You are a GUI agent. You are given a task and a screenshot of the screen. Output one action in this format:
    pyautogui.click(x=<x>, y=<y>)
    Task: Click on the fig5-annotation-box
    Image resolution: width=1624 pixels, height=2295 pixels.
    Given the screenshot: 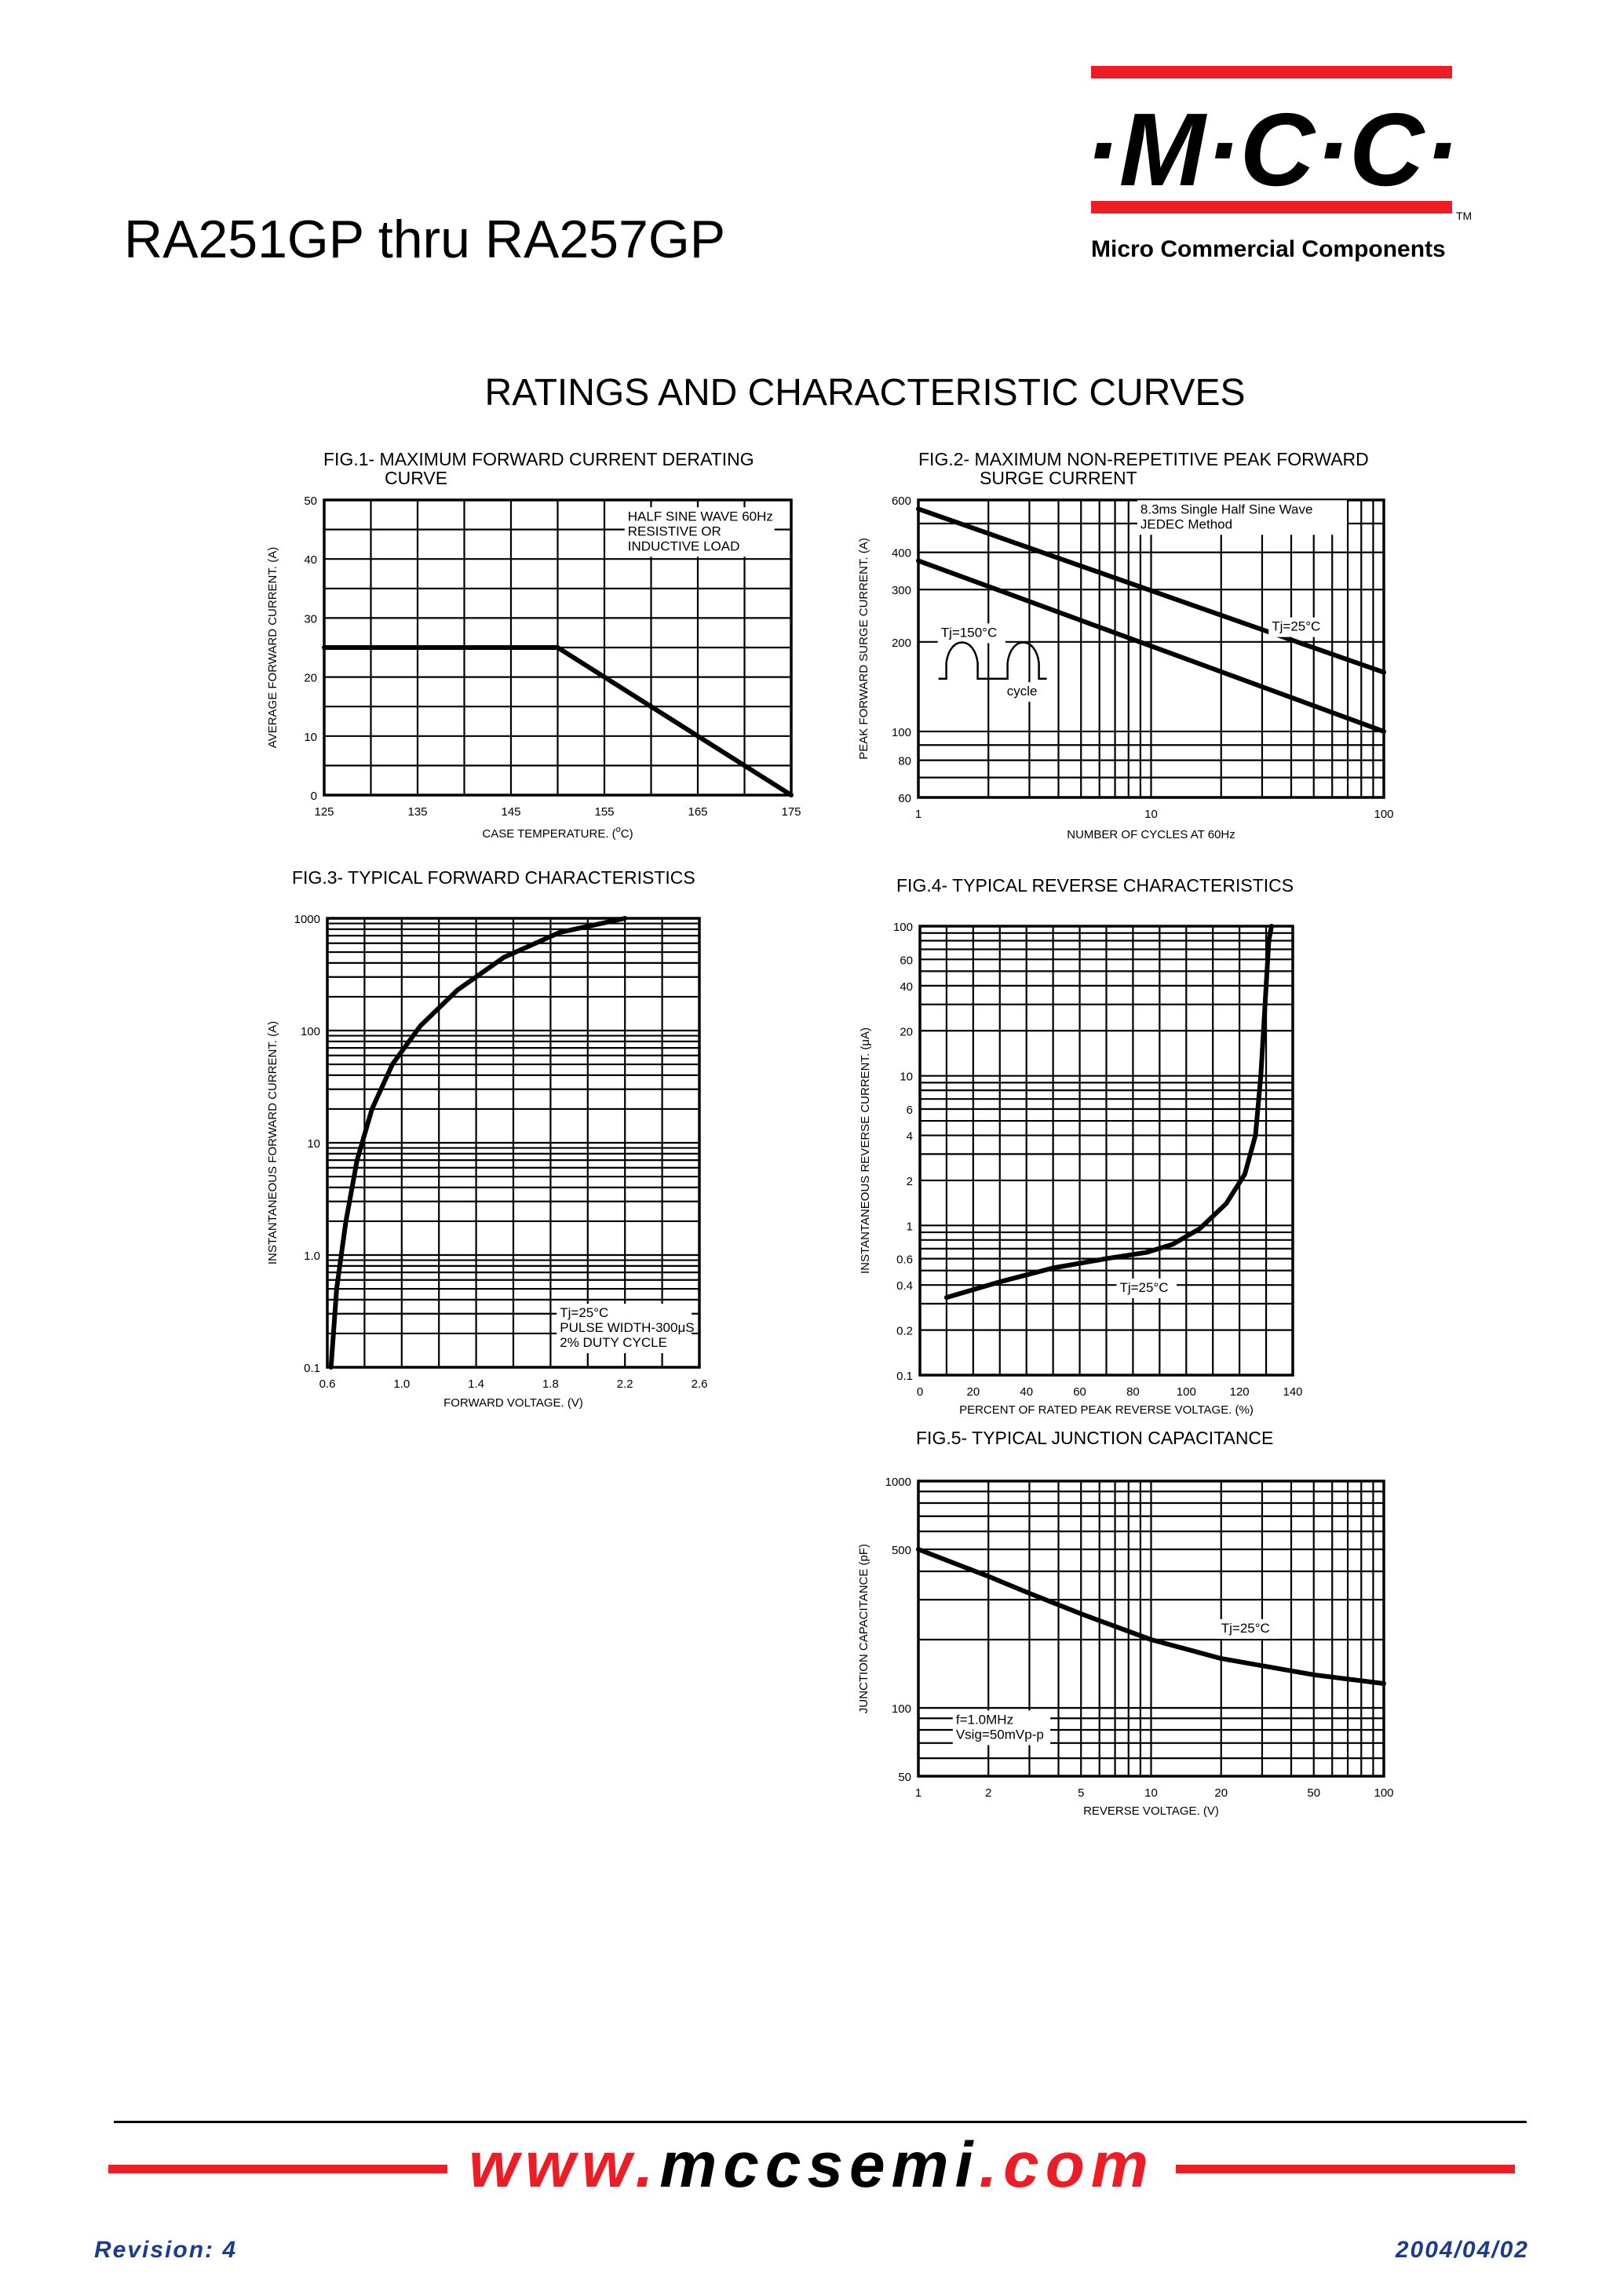 What is the action you would take?
    pyautogui.click(x=1248, y=1628)
    